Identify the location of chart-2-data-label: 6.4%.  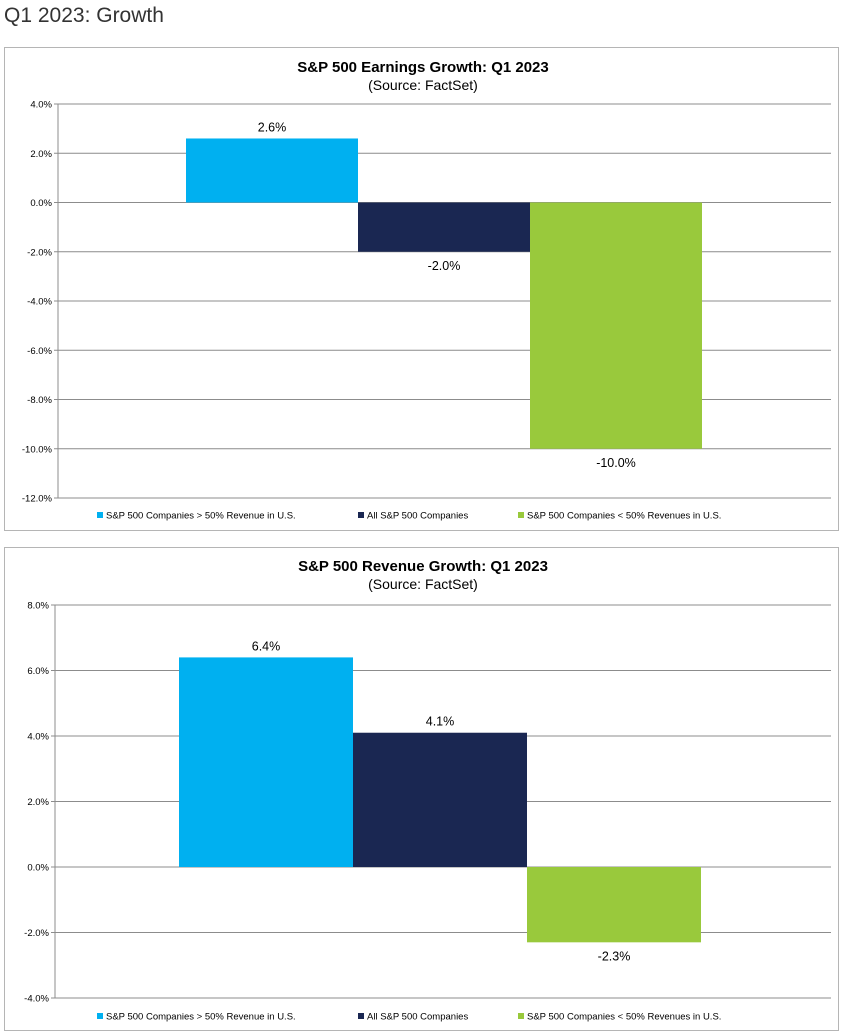
(266, 646).